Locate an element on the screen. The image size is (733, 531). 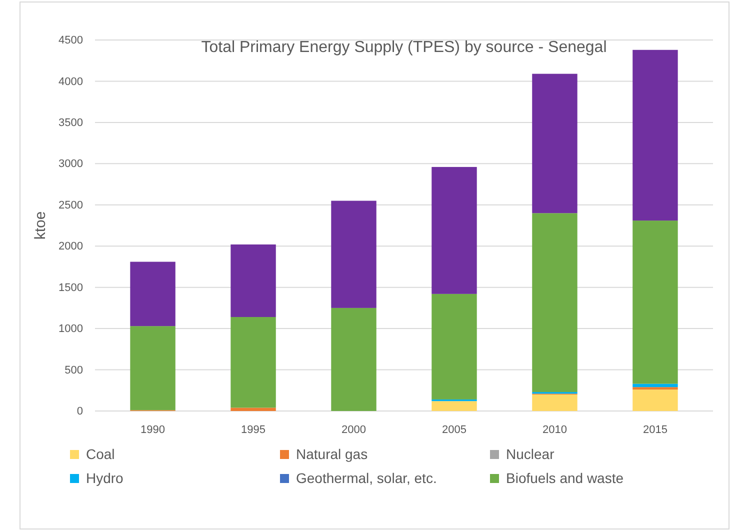
y-tick-label: 2000 is located at coordinates (70, 246).